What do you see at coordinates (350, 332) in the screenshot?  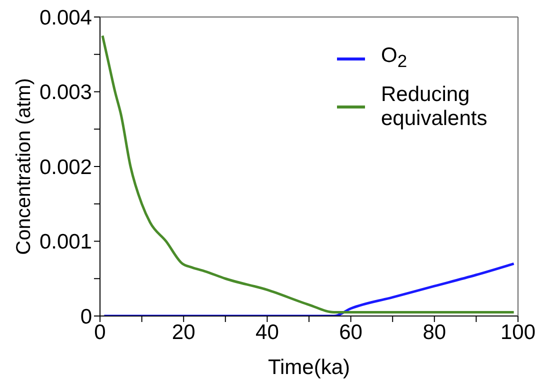 I see `x-tick-label: 60` at bounding box center [350, 332].